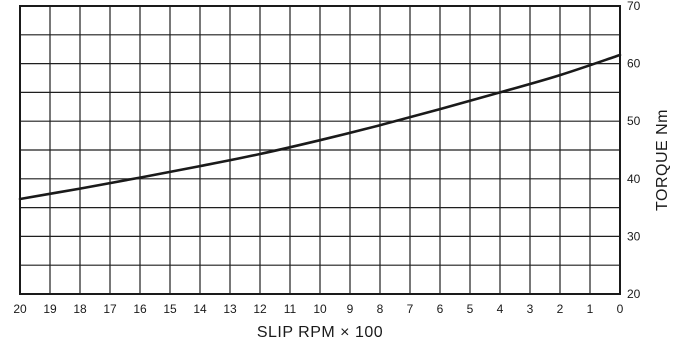 The width and height of the screenshot is (683, 346). Describe the element at coordinates (200, 309) in the screenshot. I see `x-tick-label: 14` at that location.